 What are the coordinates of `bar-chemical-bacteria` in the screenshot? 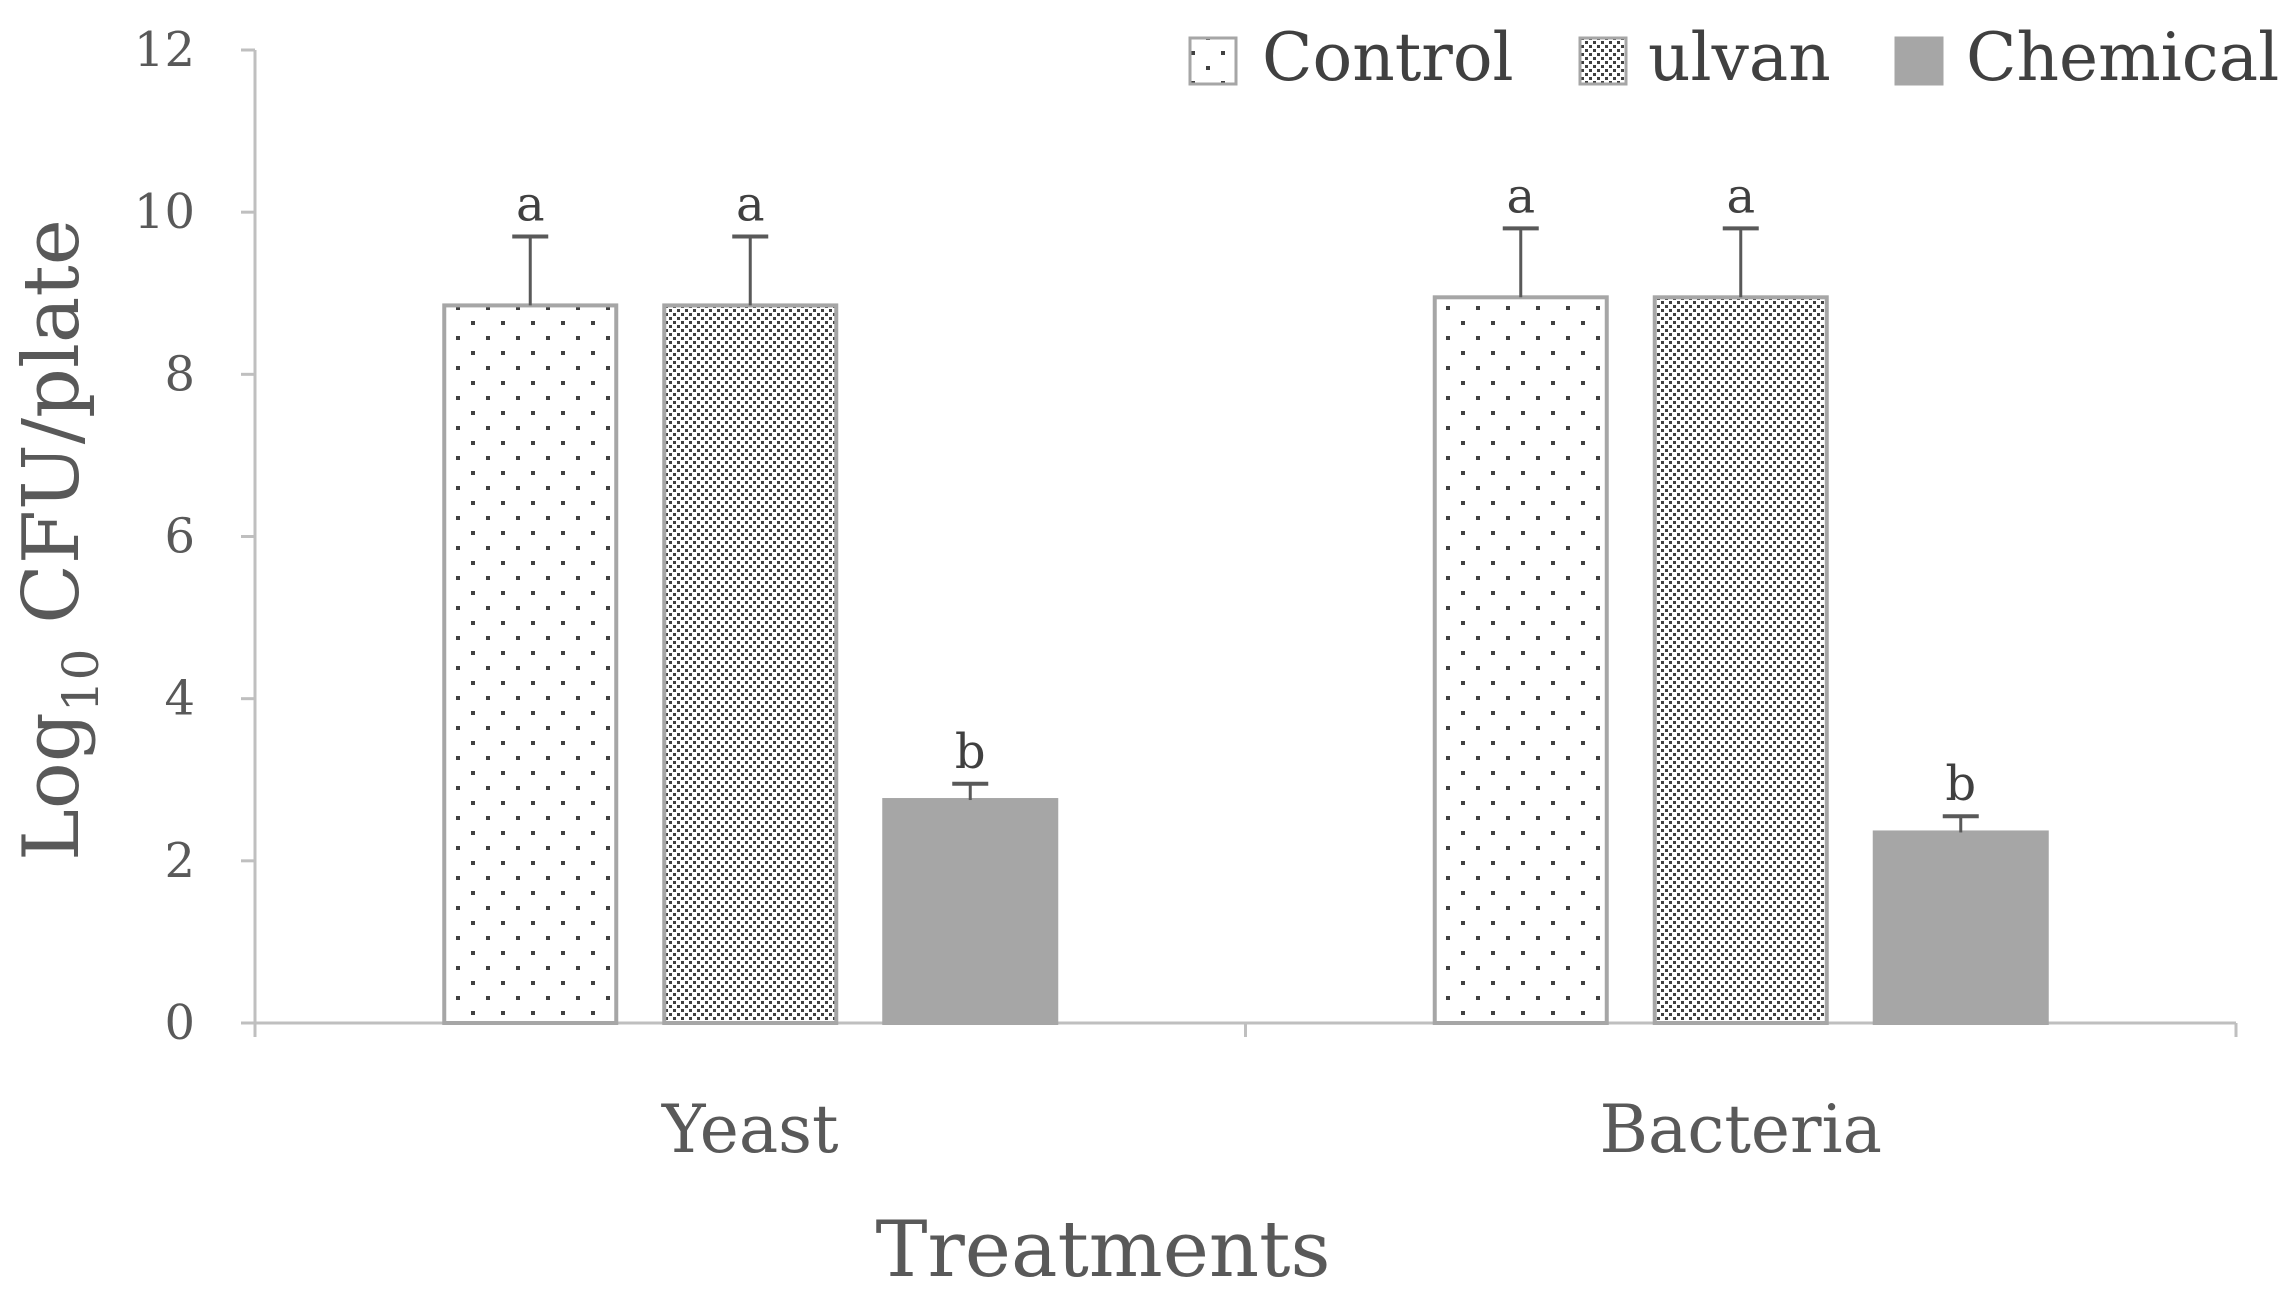 It's located at (1960, 927).